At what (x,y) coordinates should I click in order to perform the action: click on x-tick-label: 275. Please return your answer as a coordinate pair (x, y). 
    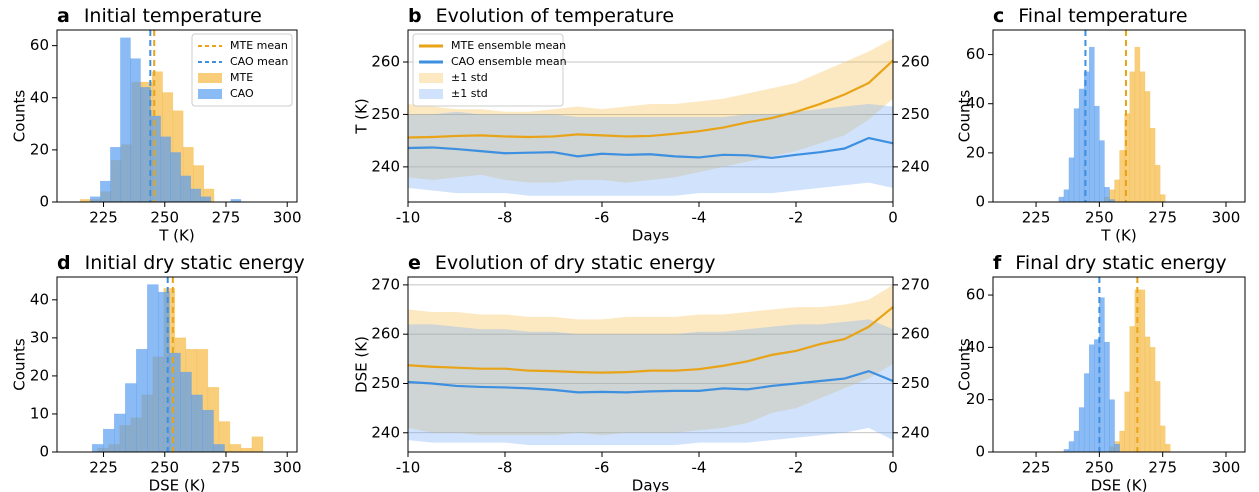
    Looking at the image, I should click on (1162, 468).